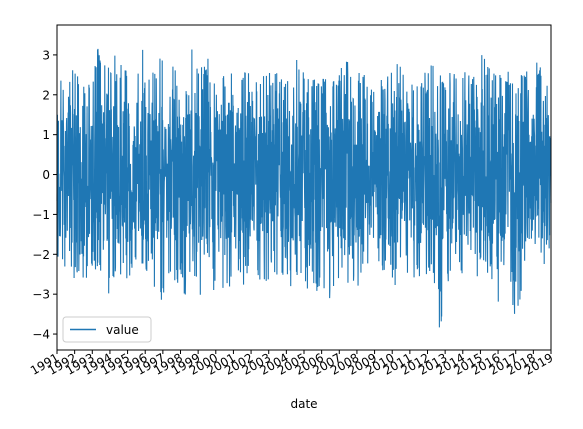 This screenshot has width=583, height=429. Describe the element at coordinates (44, 195) in the screenshot. I see `y-axis: 3 2 1 0 −1 −2 −3 −4` at that location.